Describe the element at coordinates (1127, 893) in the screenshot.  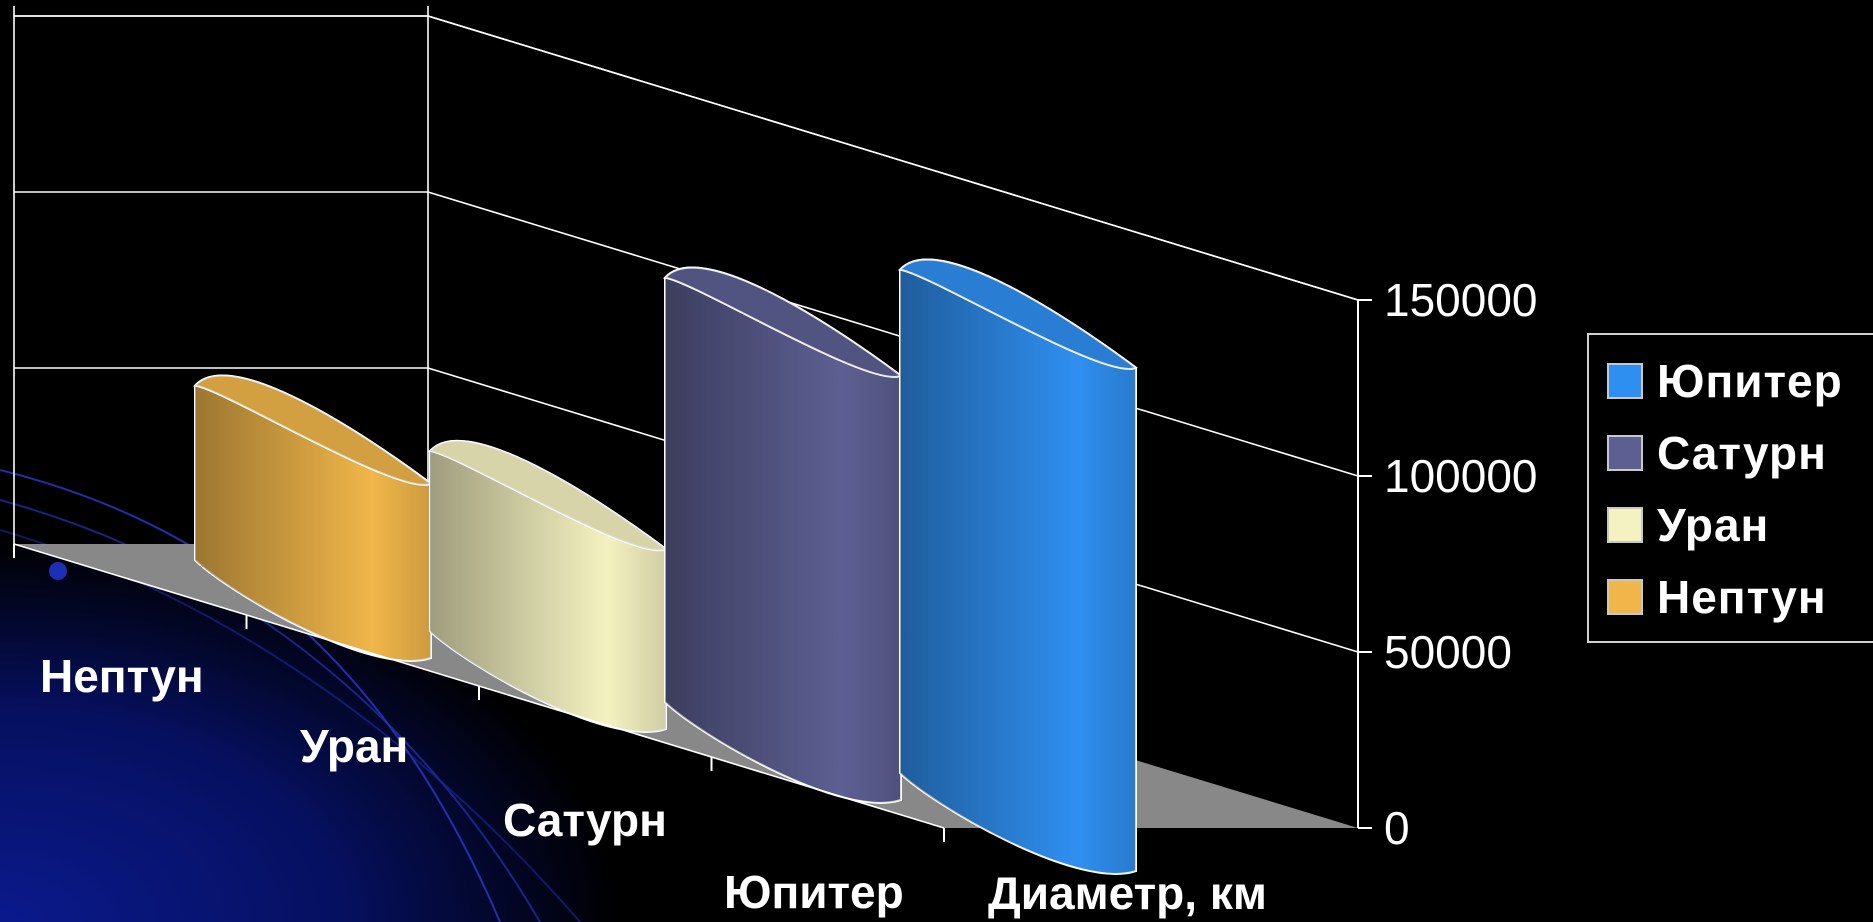
I see `x-axis-title: Диаметр, км` at that location.